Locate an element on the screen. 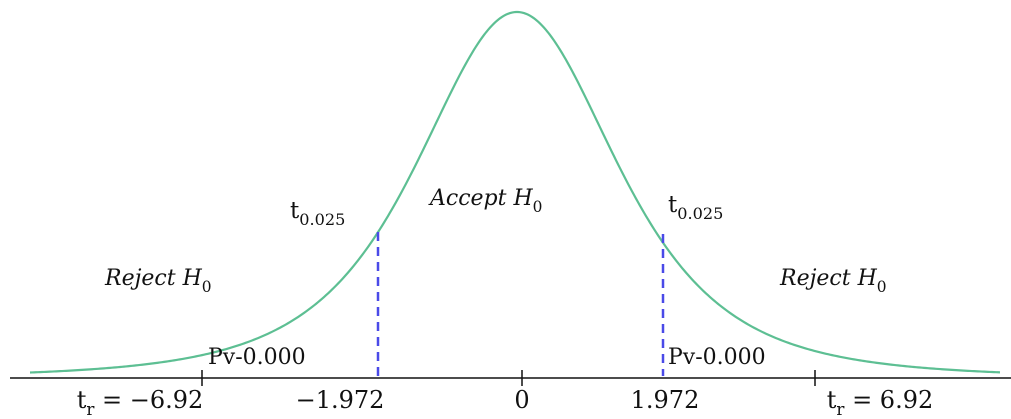 This screenshot has width=1011, height=419. axis-label: tr = 6.92 is located at coordinates (880, 402).